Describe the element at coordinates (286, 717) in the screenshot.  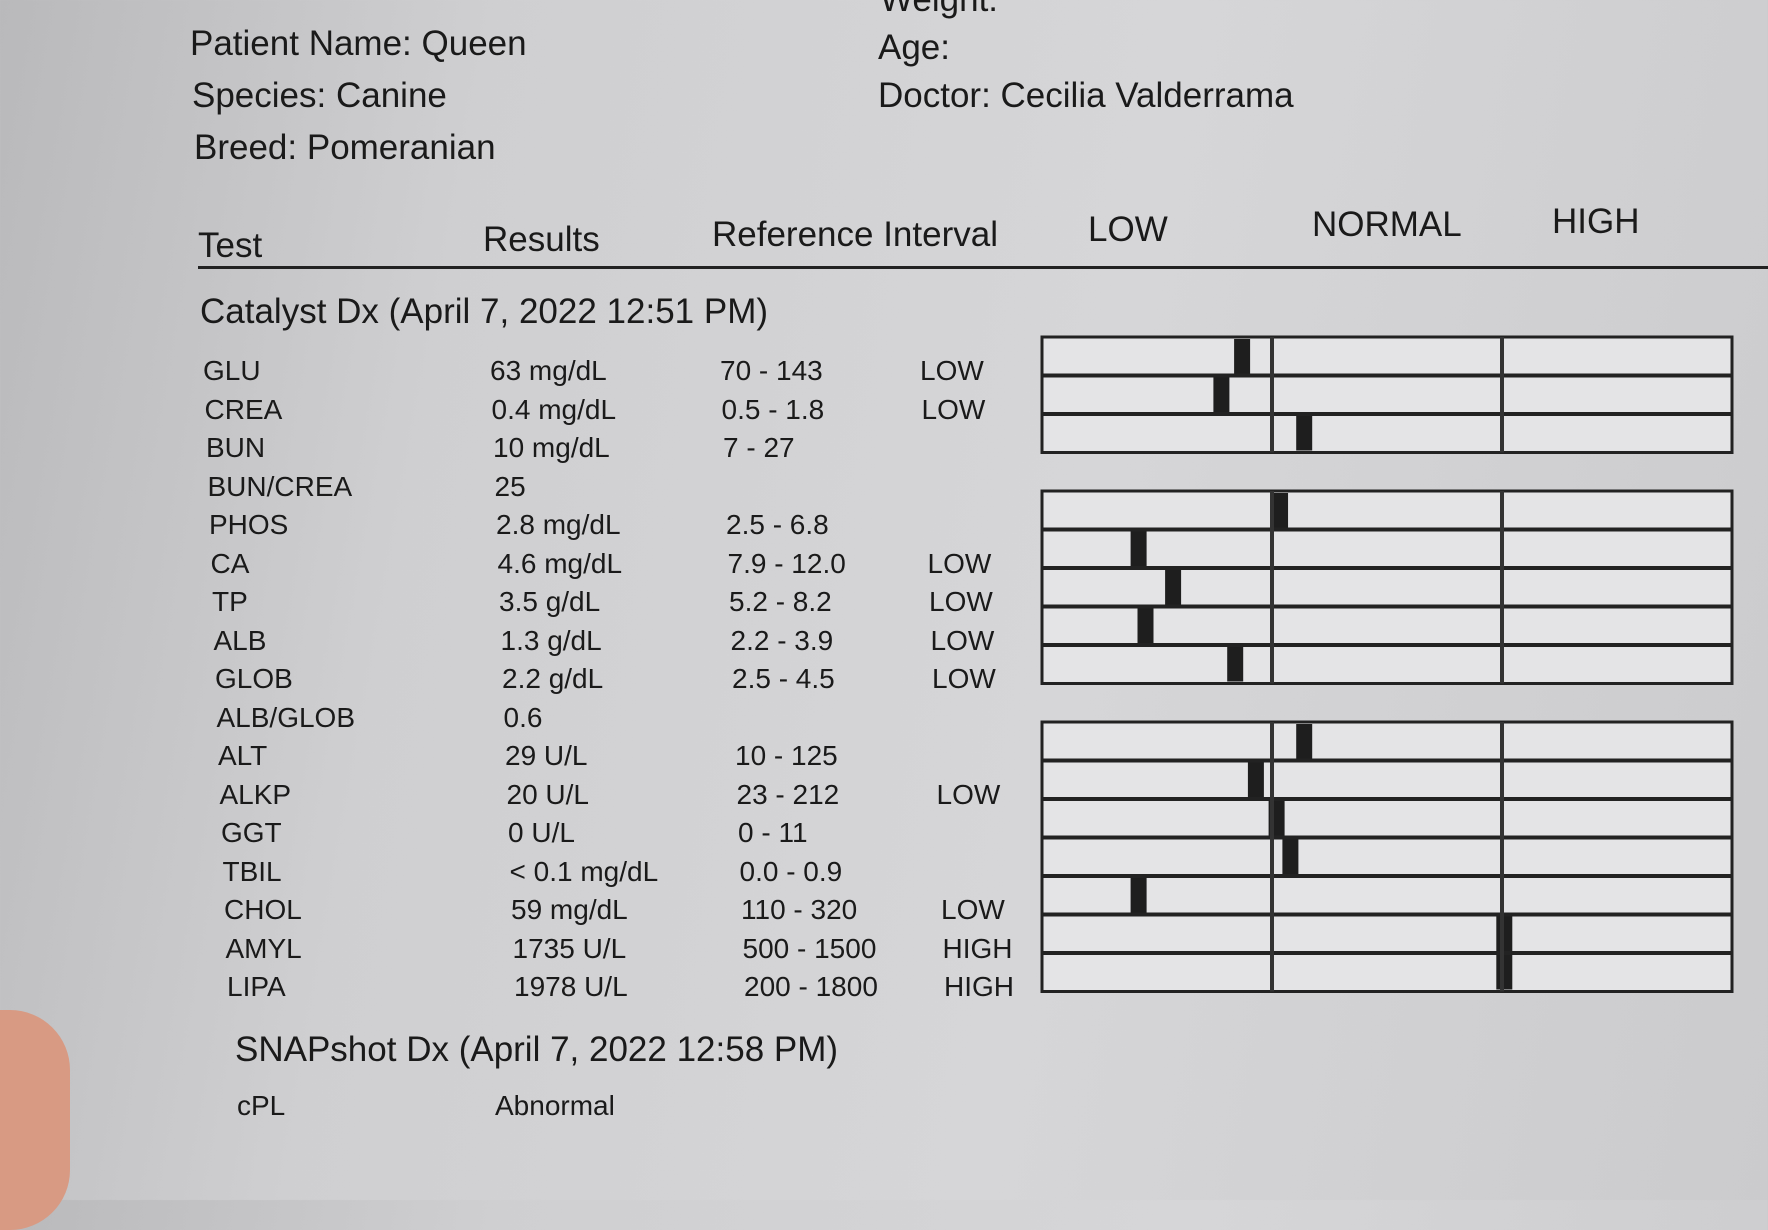
I see `test-name: ALB/GLOB` at that location.